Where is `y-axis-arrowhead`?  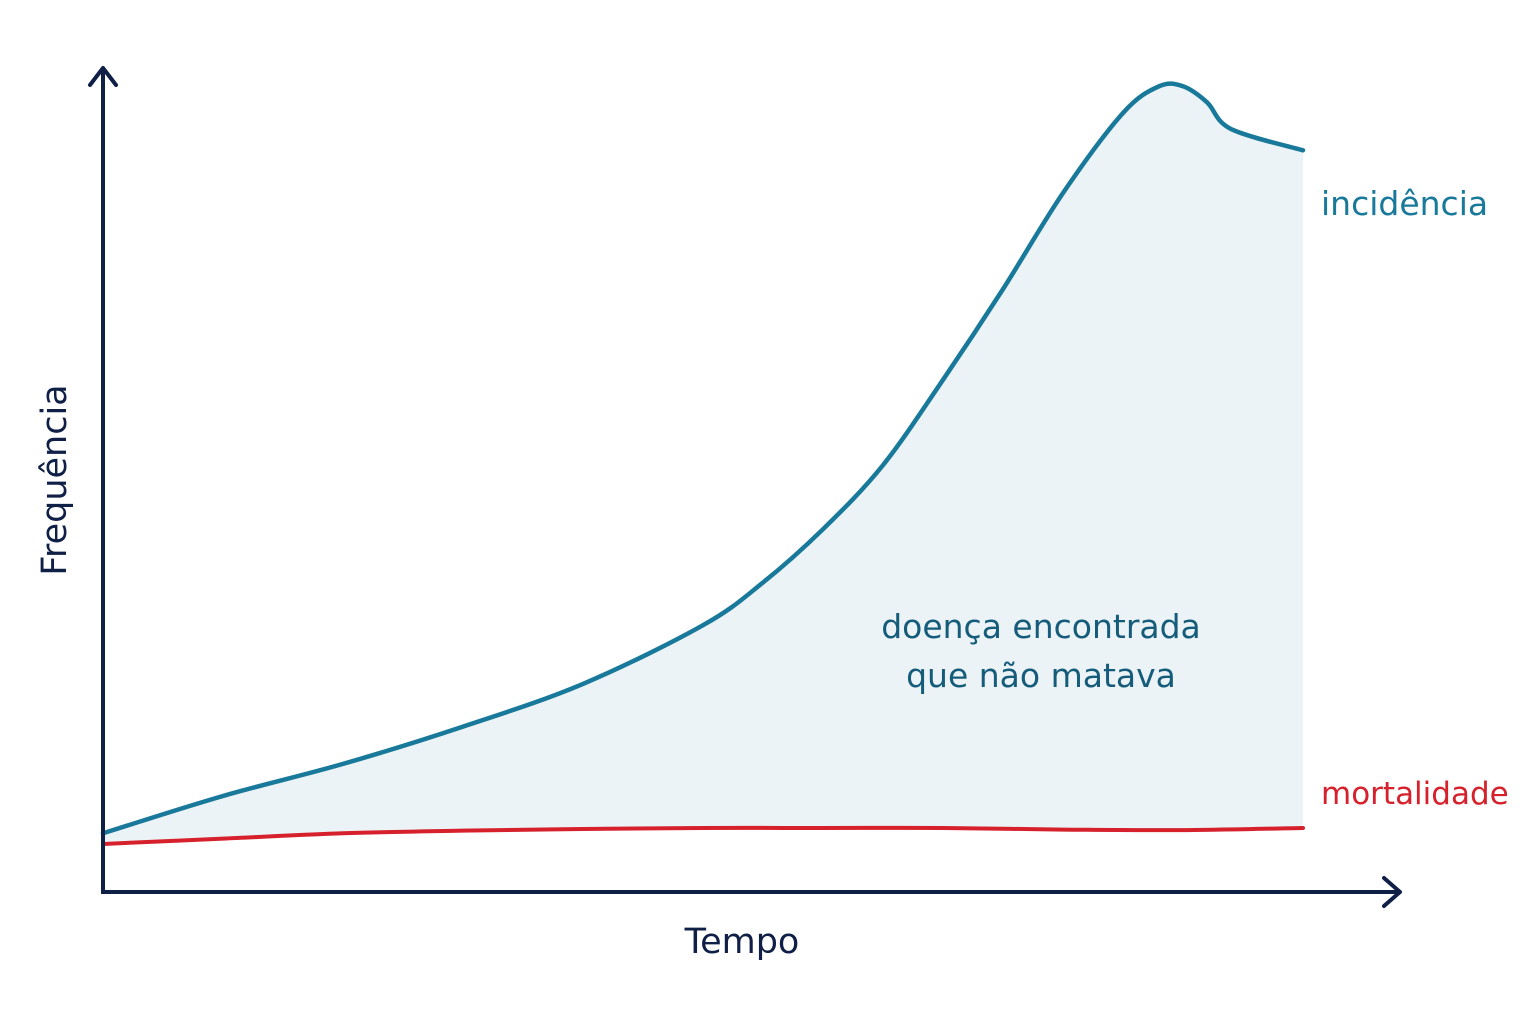 y-axis-arrowhead is located at coordinates (103, 76).